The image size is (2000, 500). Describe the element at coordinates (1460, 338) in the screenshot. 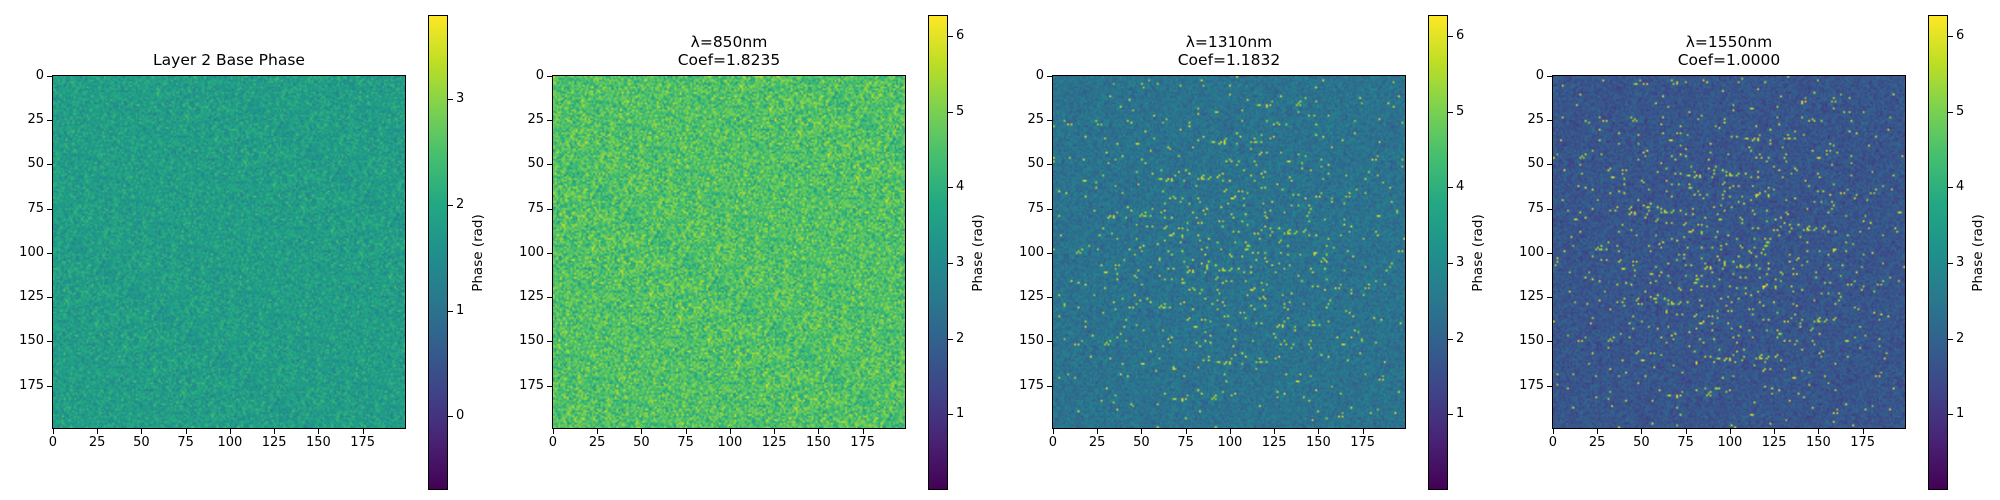

I see `colorbar-tick-label: 2` at that location.